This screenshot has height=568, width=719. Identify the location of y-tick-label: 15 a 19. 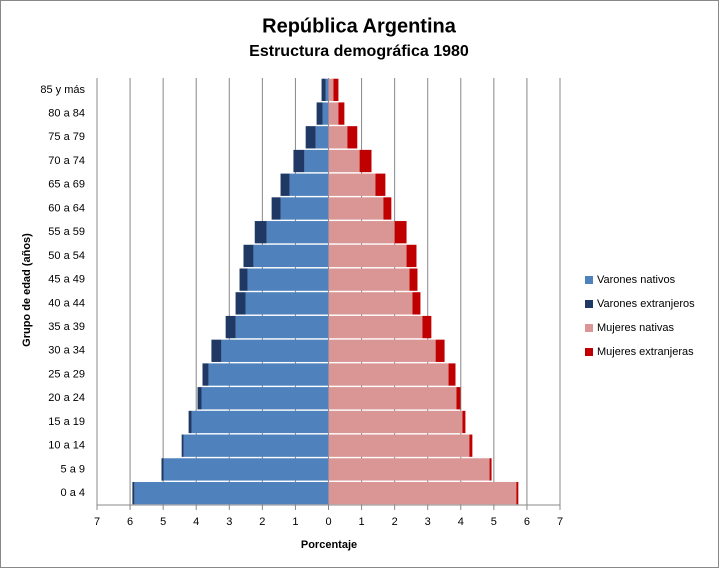
(66, 422).